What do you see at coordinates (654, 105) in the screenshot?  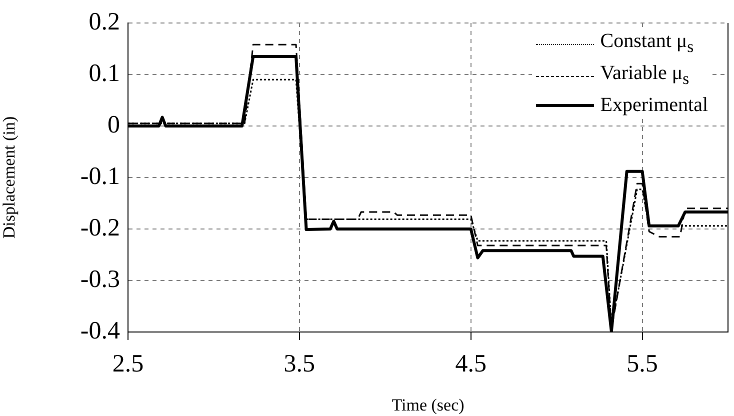 I see `legend-label: Experimental` at bounding box center [654, 105].